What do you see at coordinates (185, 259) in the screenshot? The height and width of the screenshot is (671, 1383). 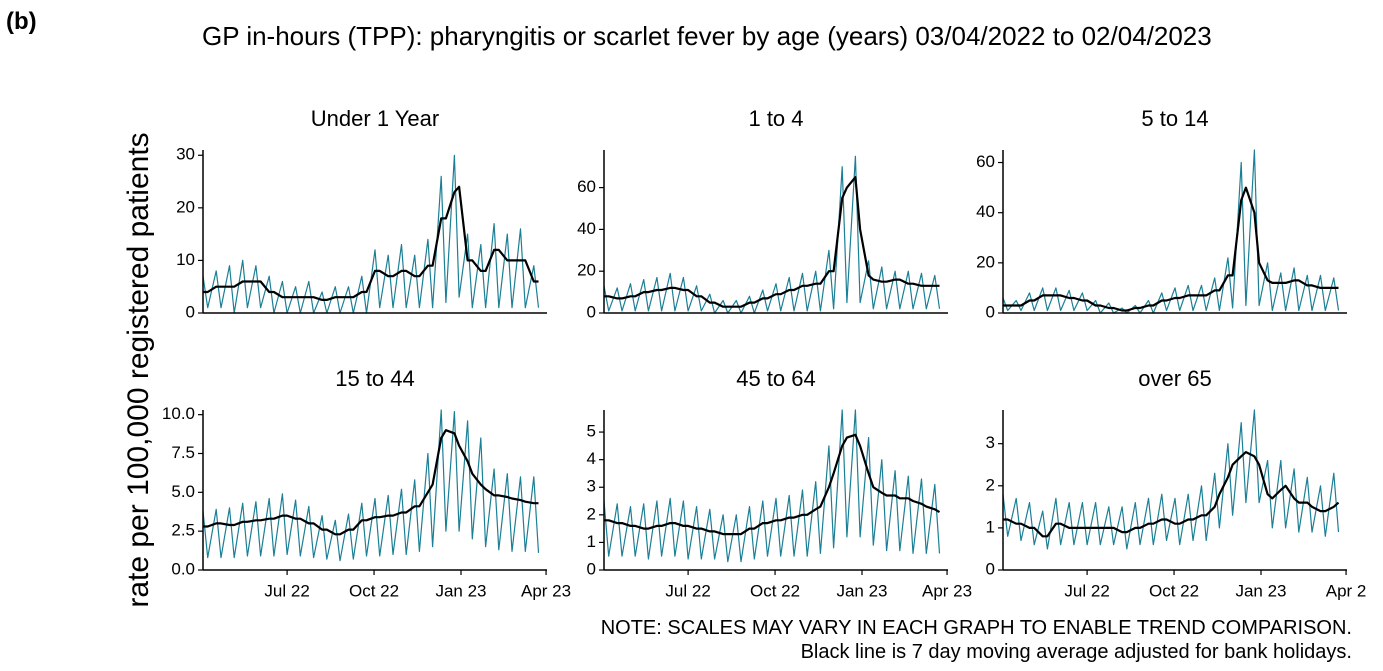 I see `y-tick-label: 10` at bounding box center [185, 259].